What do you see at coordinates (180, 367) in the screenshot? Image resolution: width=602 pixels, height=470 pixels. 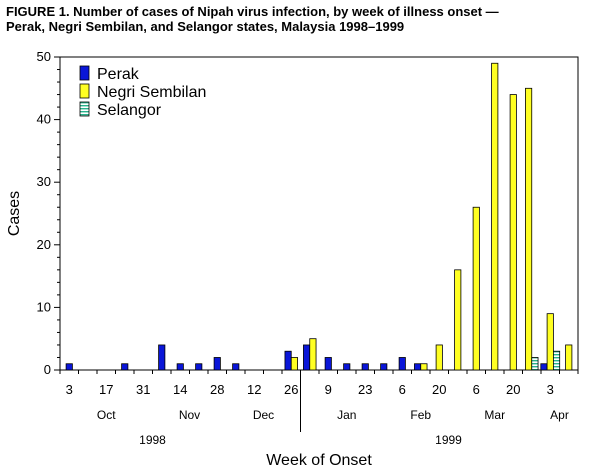 I see `bar-perak-14-nov` at bounding box center [180, 367].